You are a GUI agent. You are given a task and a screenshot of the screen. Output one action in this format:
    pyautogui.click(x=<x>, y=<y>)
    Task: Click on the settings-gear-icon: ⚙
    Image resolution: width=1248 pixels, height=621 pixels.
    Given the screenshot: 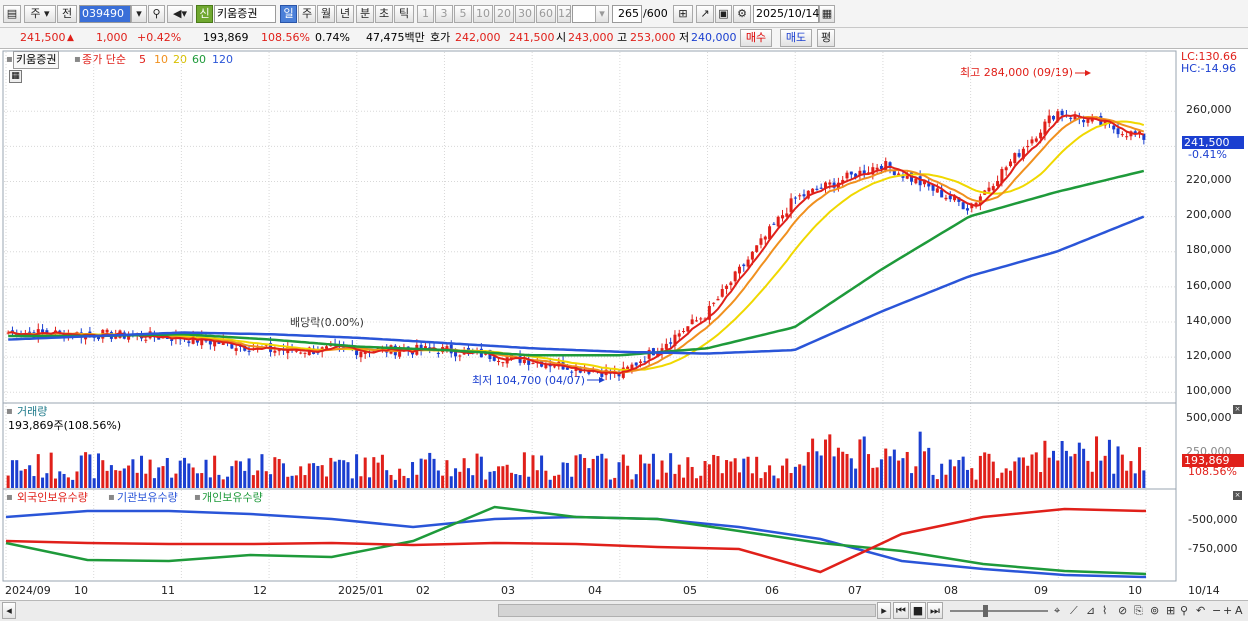 What is the action you would take?
    pyautogui.click(x=742, y=14)
    